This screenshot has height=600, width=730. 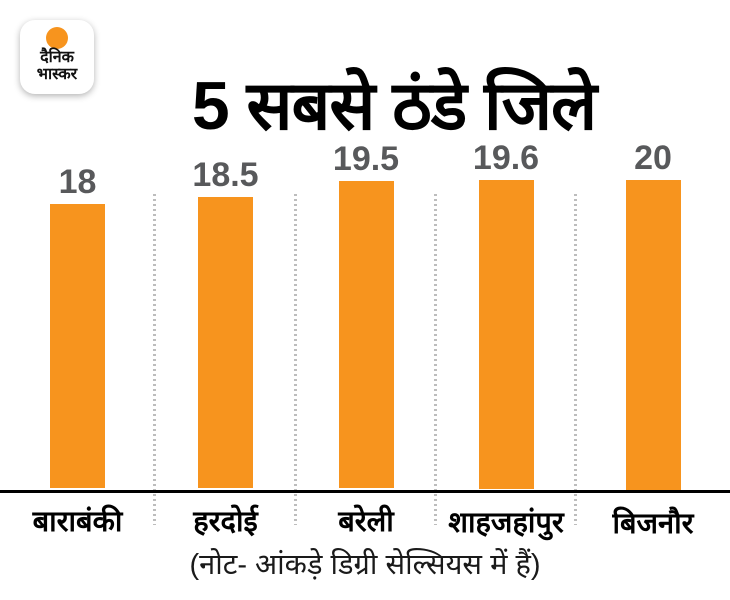 I want to click on bar-area: 19.5, so click(x=366, y=314).